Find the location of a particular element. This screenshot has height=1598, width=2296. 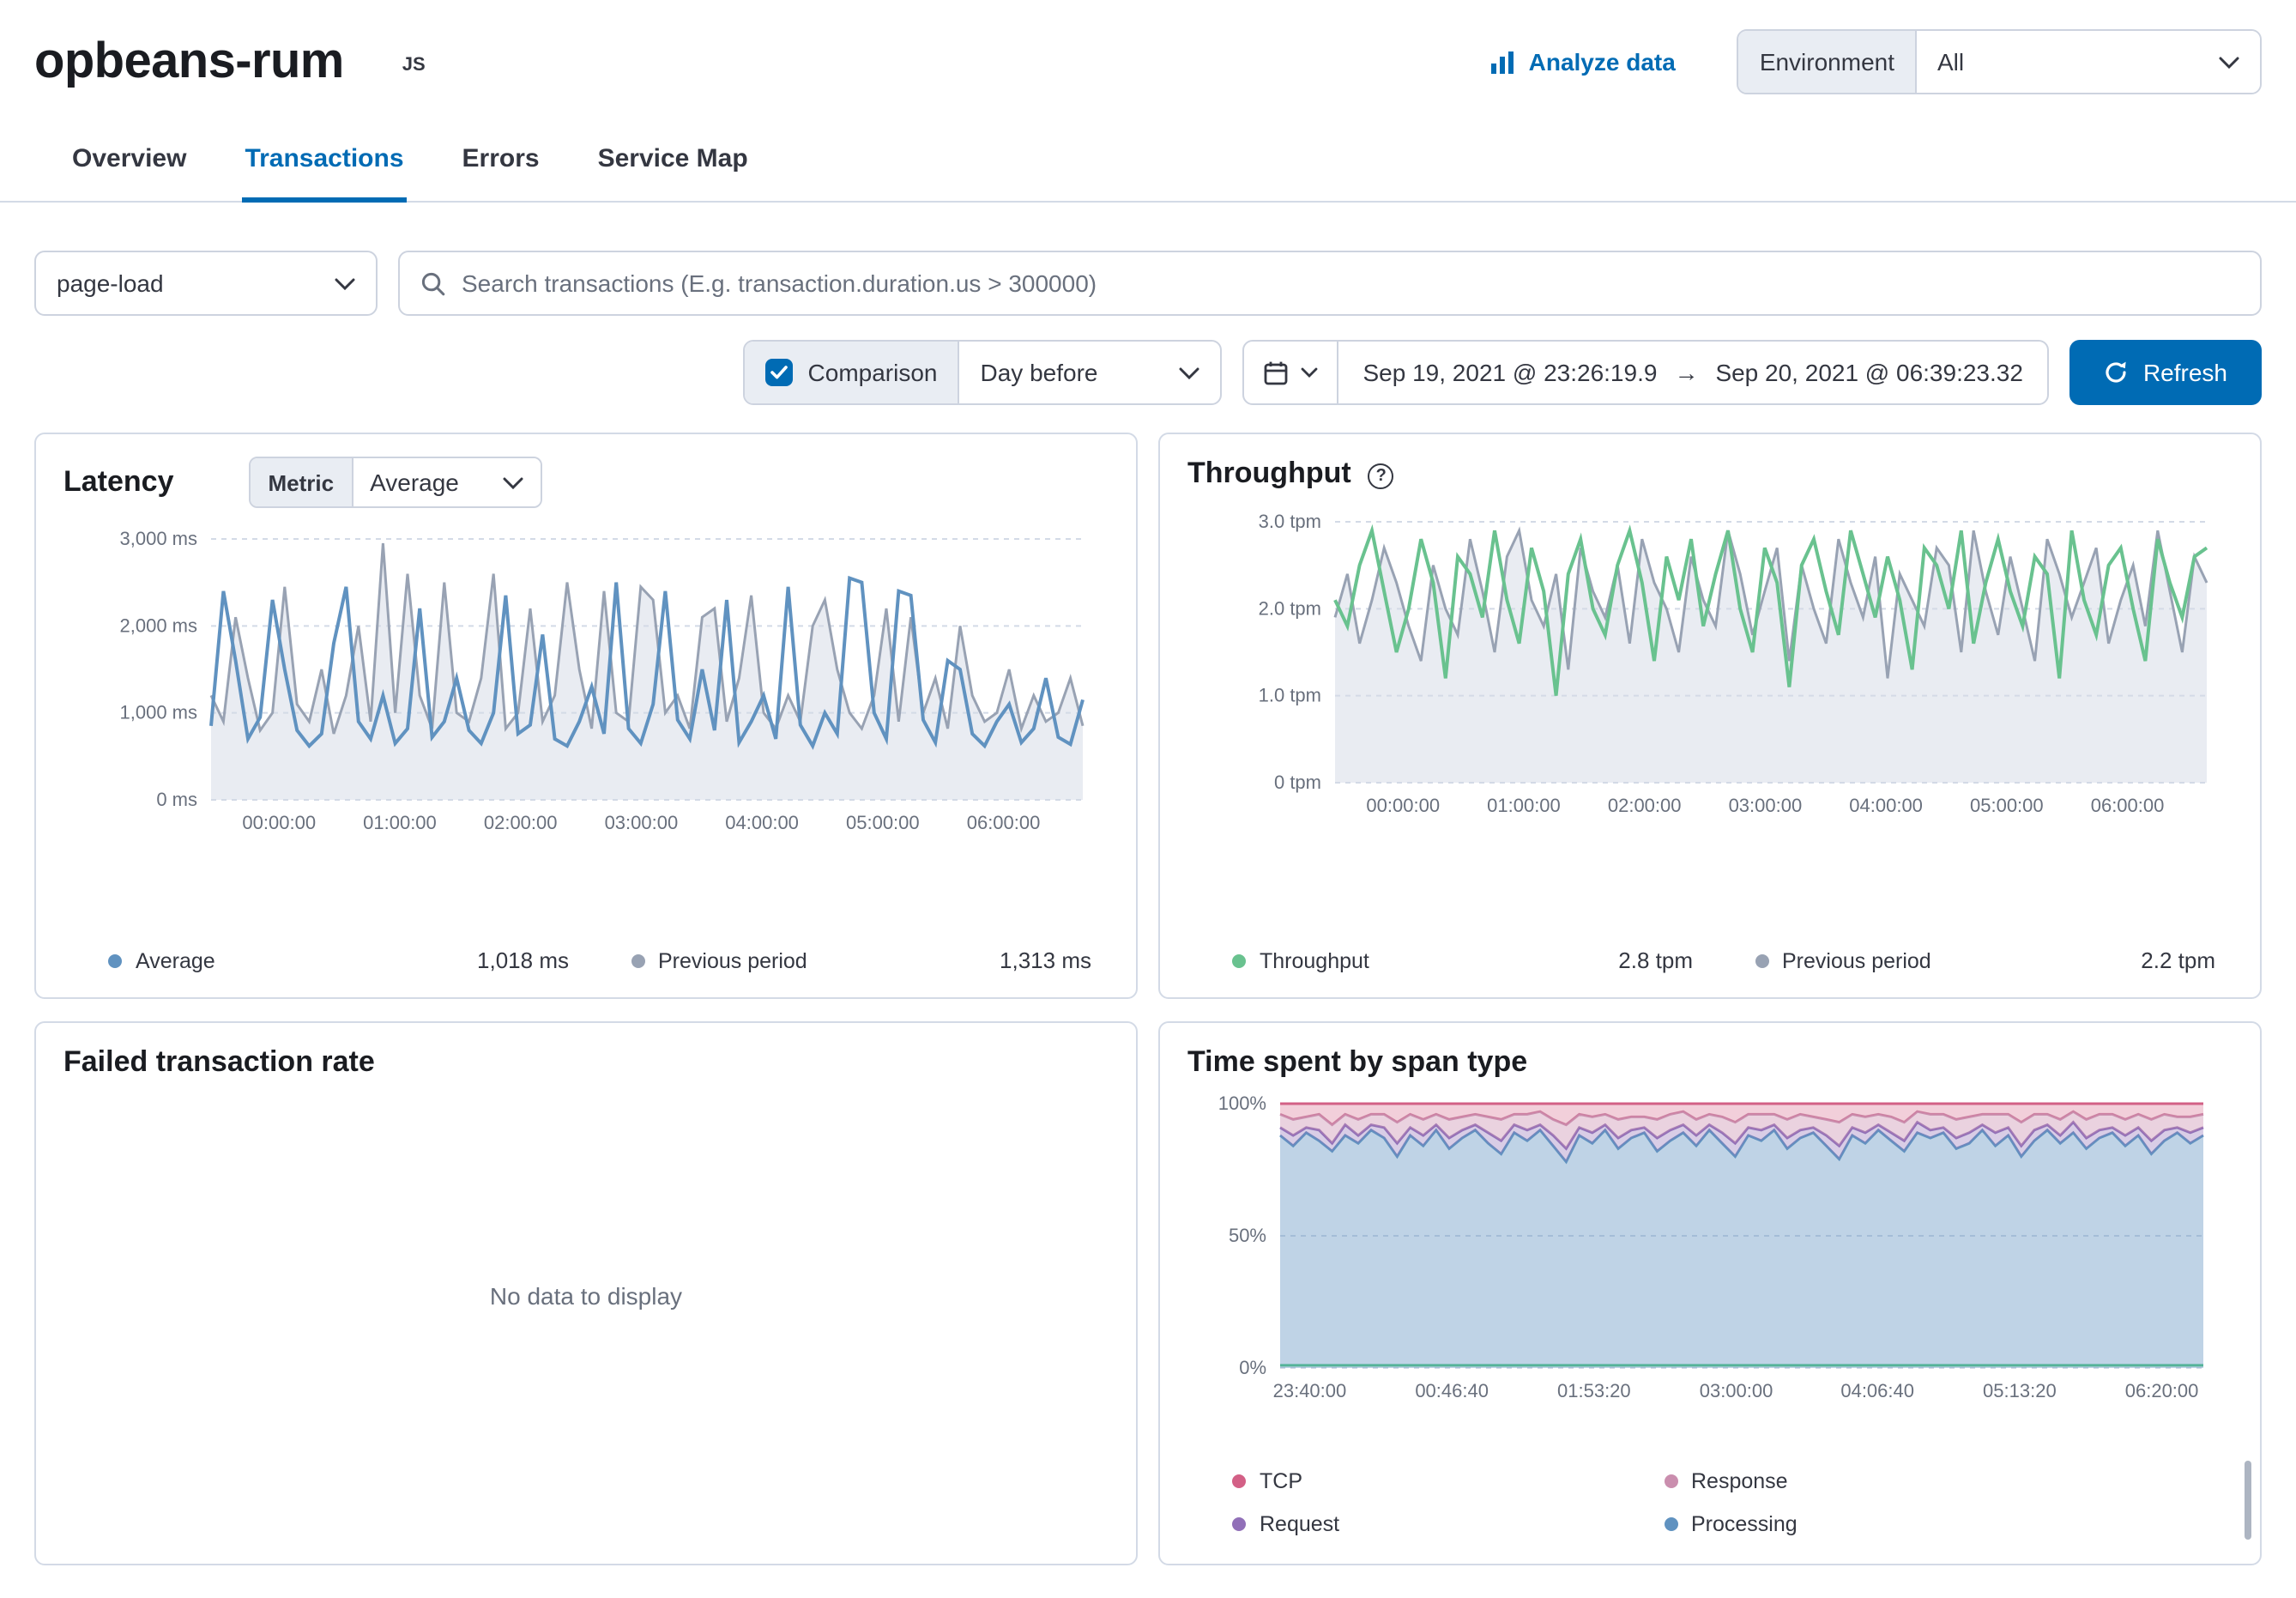

span-type-legend: TCP Response Request Processing is located at coordinates (1710, 1508).